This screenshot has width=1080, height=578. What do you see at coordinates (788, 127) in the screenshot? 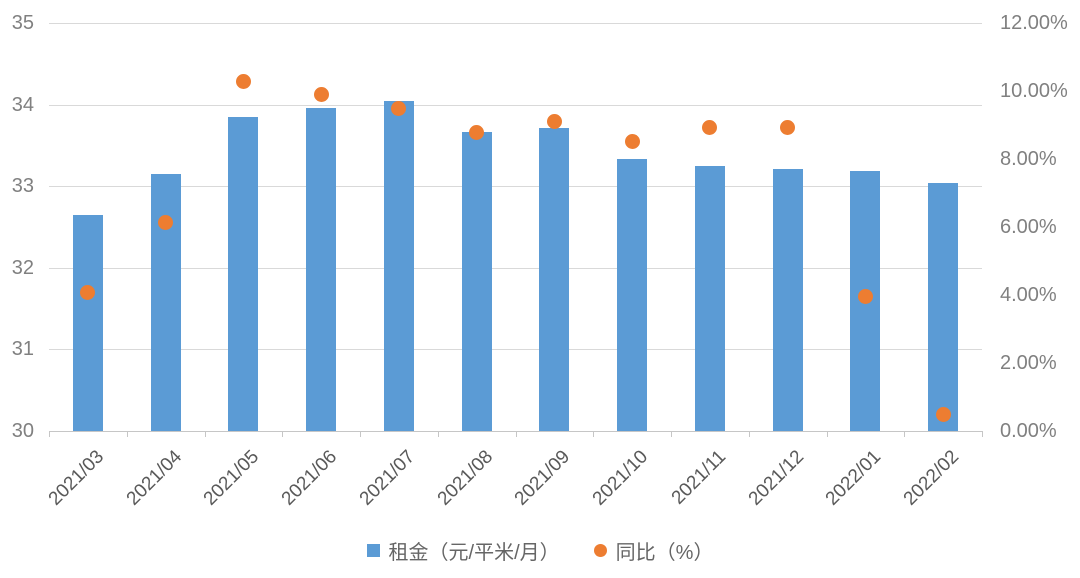
I see `data-point-2021/12` at bounding box center [788, 127].